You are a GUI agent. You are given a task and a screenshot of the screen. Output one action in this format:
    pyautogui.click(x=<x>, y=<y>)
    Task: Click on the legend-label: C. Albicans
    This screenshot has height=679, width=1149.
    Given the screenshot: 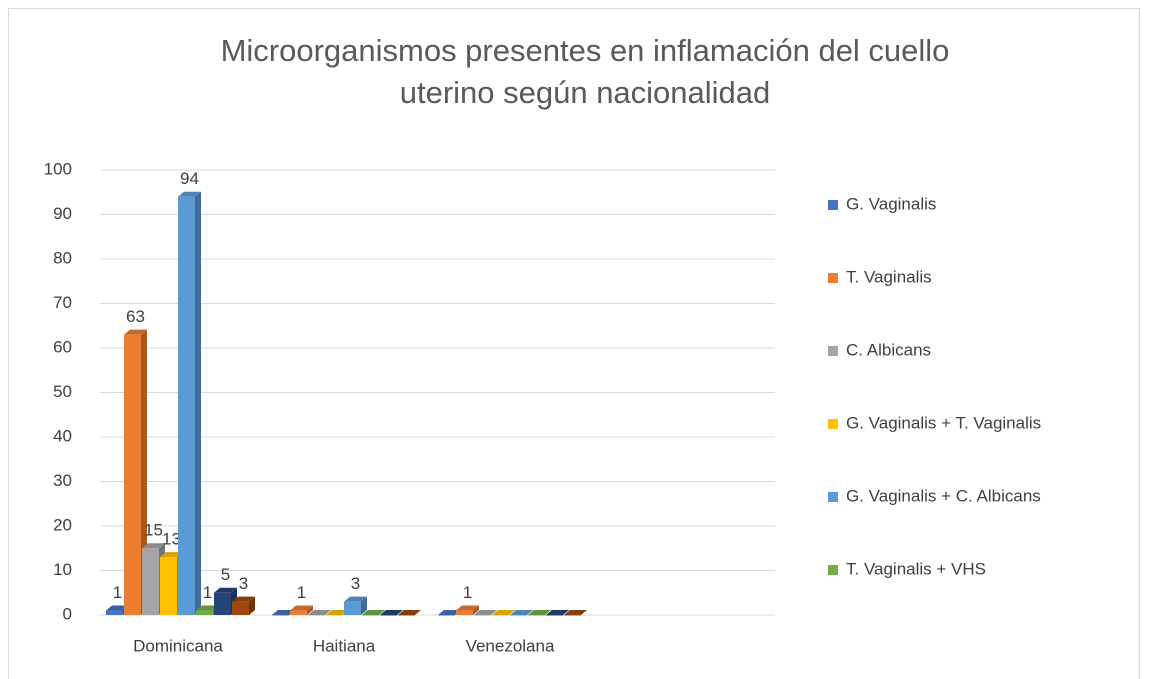 What is the action you would take?
    pyautogui.click(x=888, y=349)
    